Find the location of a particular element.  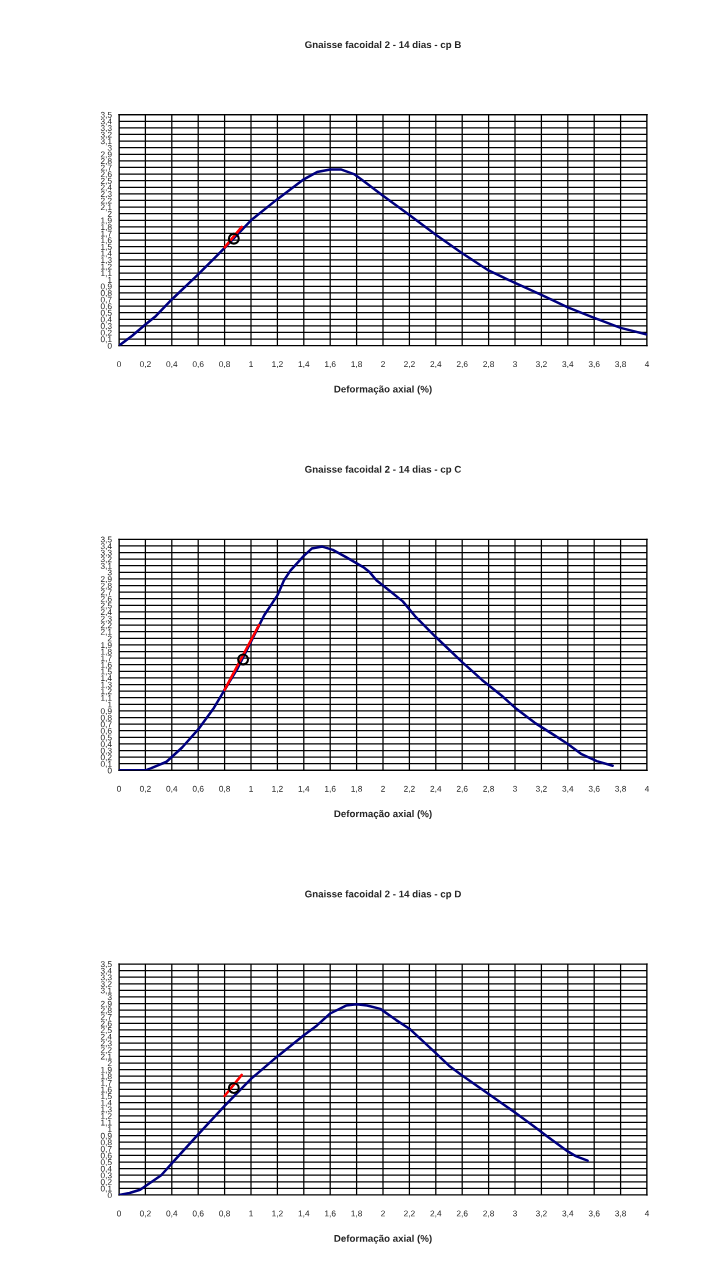

y-tick-label: 1,4 is located at coordinates (106, 1103).